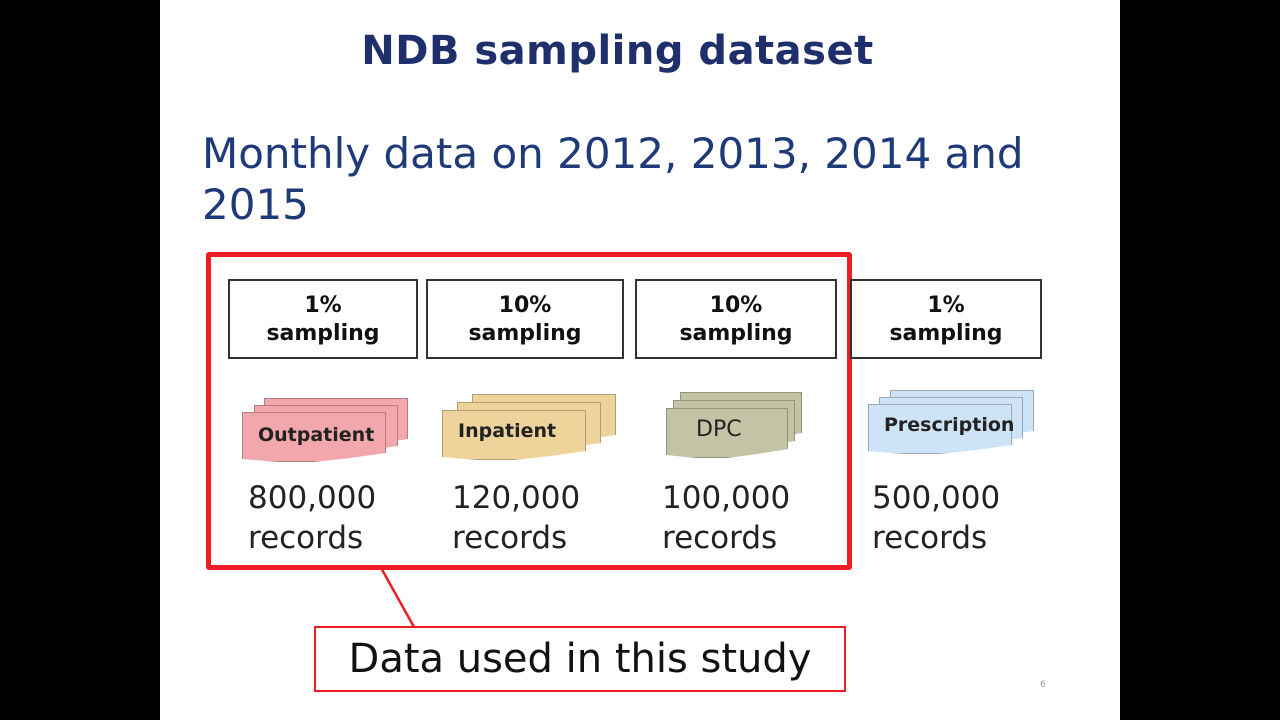  What do you see at coordinates (516, 518) in the screenshot?
I see `record-count-inpatient: 120,000 records` at bounding box center [516, 518].